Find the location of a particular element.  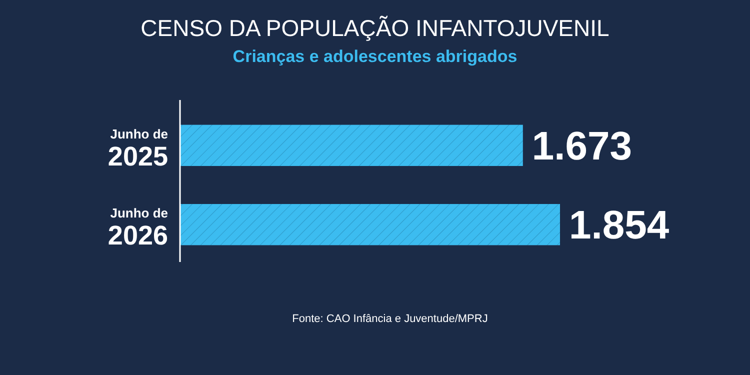

y-tick-label: Junho de 2026 is located at coordinates (138, 228).